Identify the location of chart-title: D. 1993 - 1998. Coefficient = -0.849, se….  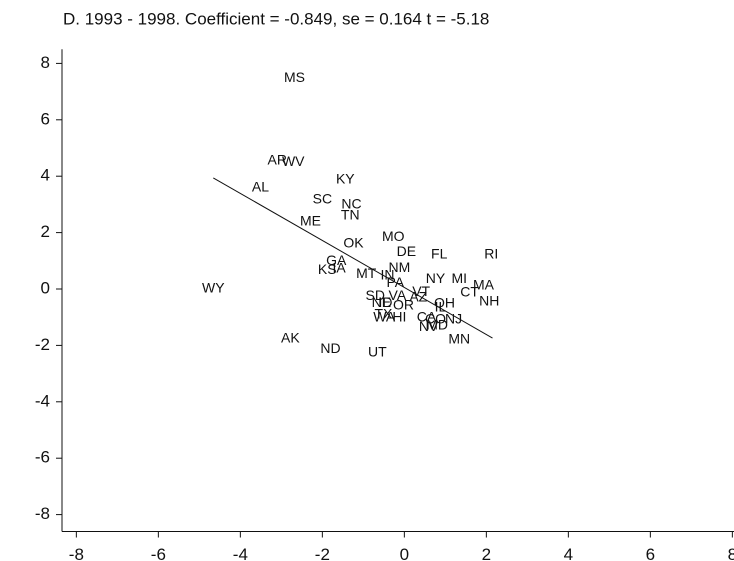
(276, 18).